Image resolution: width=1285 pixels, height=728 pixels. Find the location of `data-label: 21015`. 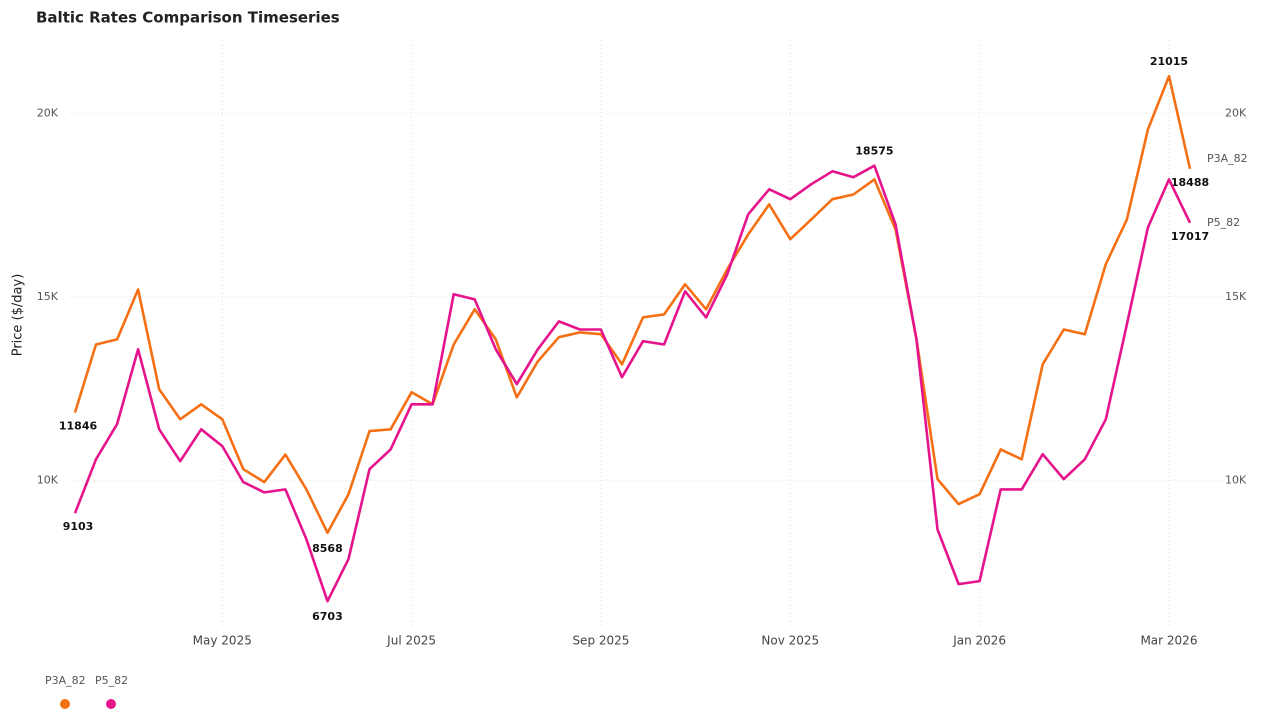

data-label: 21015 is located at coordinates (1169, 61).